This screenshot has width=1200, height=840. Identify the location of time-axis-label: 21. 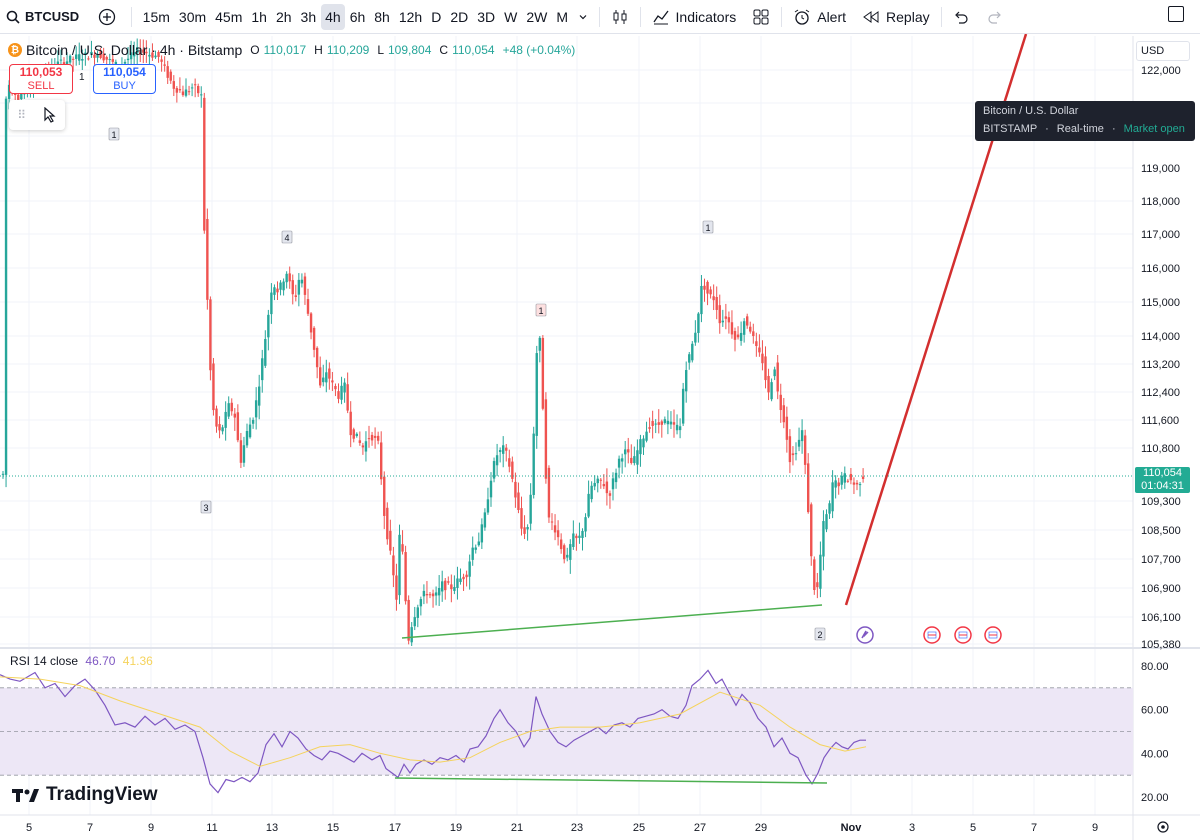
(517, 828).